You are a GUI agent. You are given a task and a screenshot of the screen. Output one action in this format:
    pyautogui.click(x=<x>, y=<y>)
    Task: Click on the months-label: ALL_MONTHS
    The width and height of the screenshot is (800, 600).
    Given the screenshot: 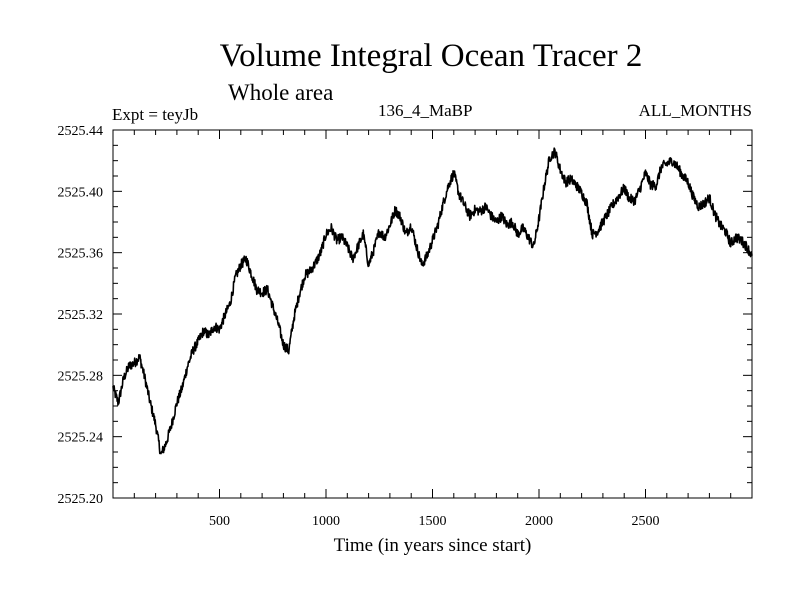 What is the action you would take?
    pyautogui.click(x=695, y=110)
    